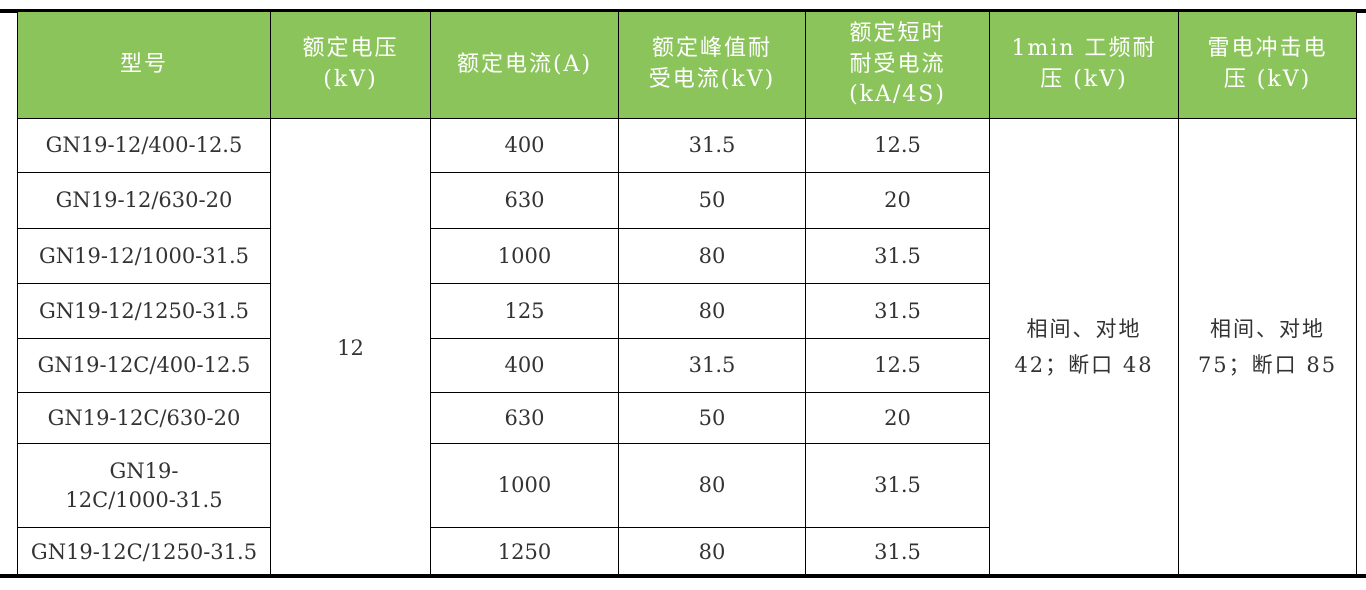 Image resolution: width=1366 pixels, height=590 pixels. I want to click on table-row: GN19-12C/630-20 630 50 20, so click(687, 418).